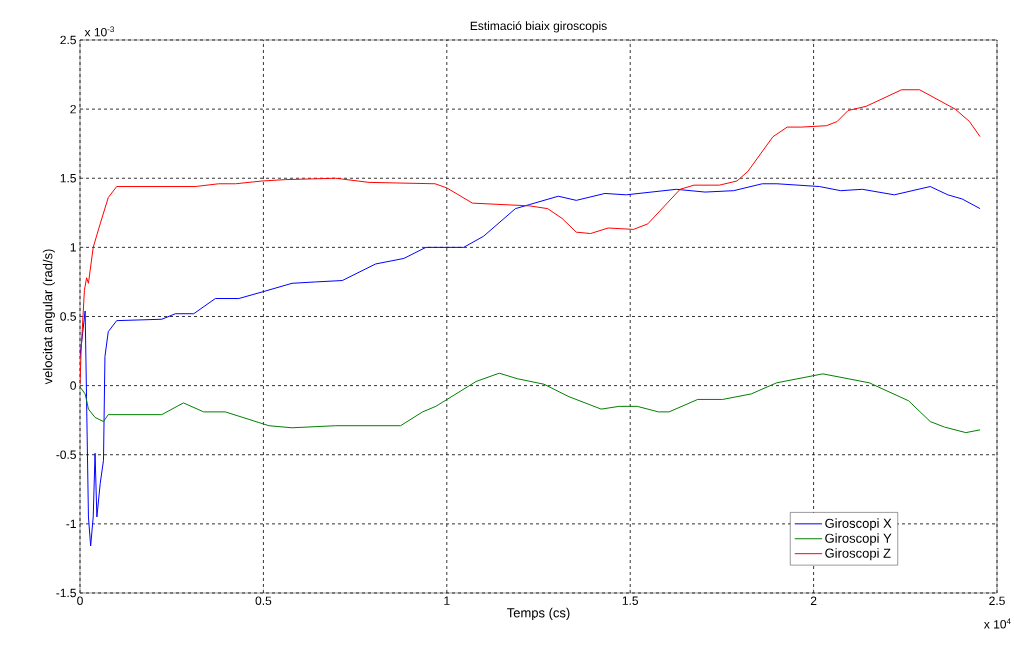  What do you see at coordinates (66, 593) in the screenshot?
I see `y-tick-label: -1.5` at bounding box center [66, 593].